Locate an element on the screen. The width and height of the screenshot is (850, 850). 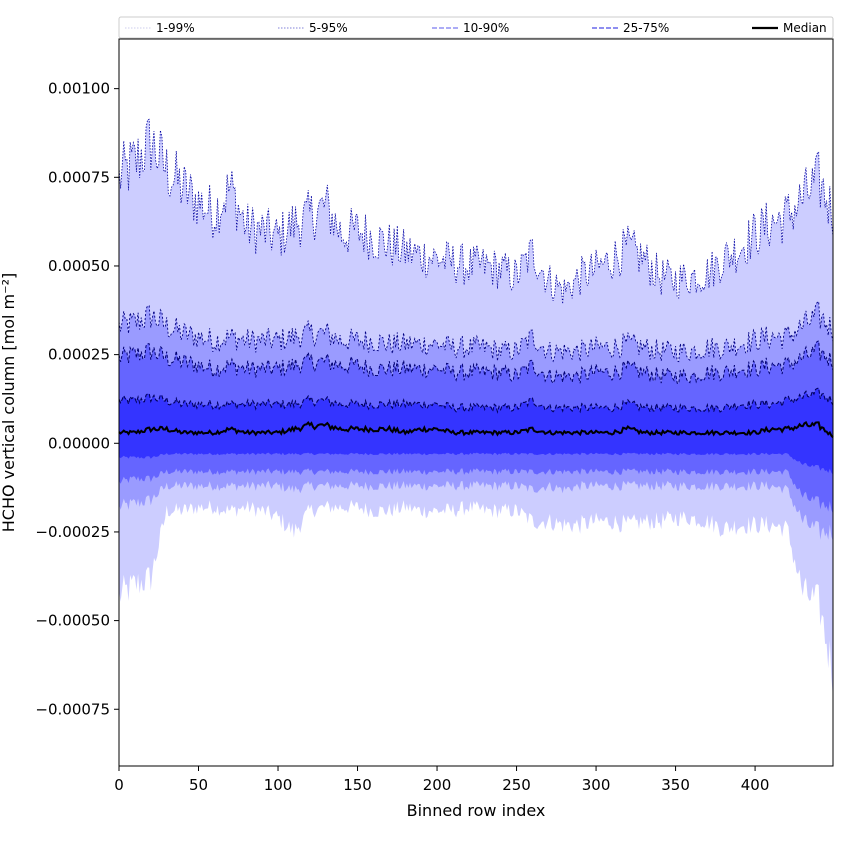
y-tick-label-1: −0.00050 is located at coordinates (72, 621).